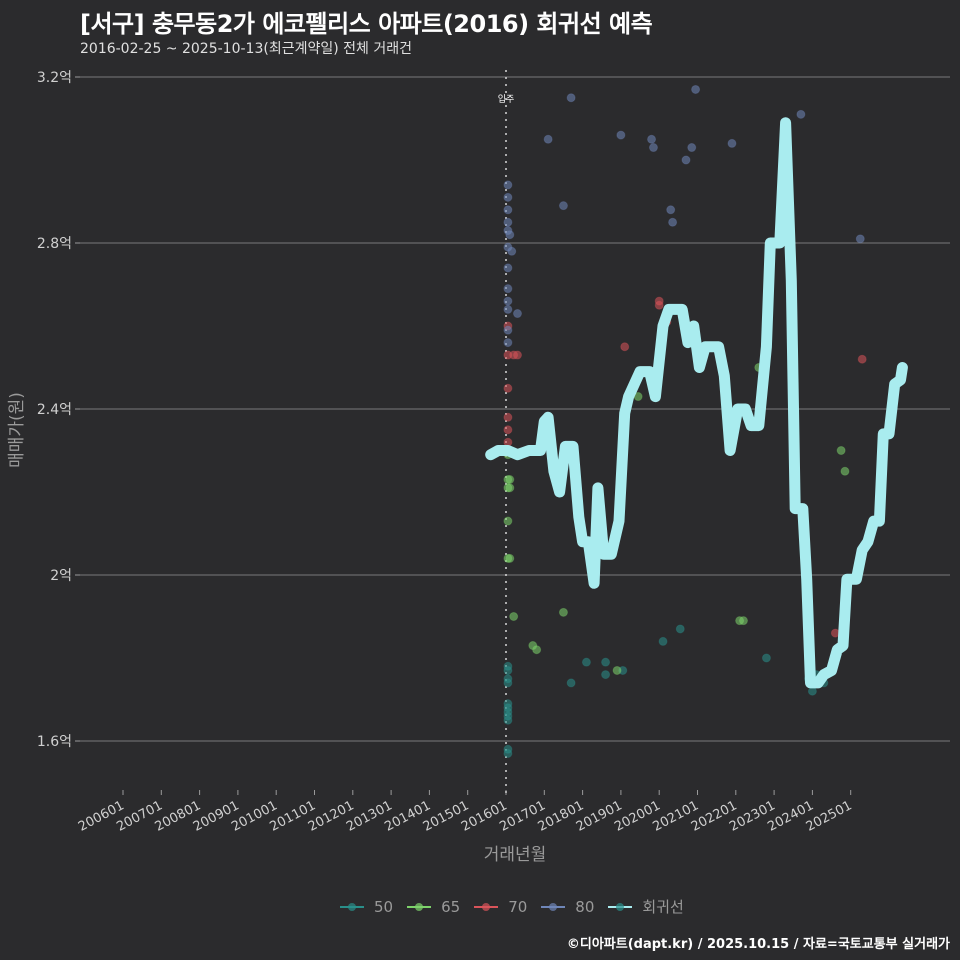 The image size is (960, 960). Describe the element at coordinates (61, 576) in the screenshot. I see `y-tick-label: 2억` at that location.